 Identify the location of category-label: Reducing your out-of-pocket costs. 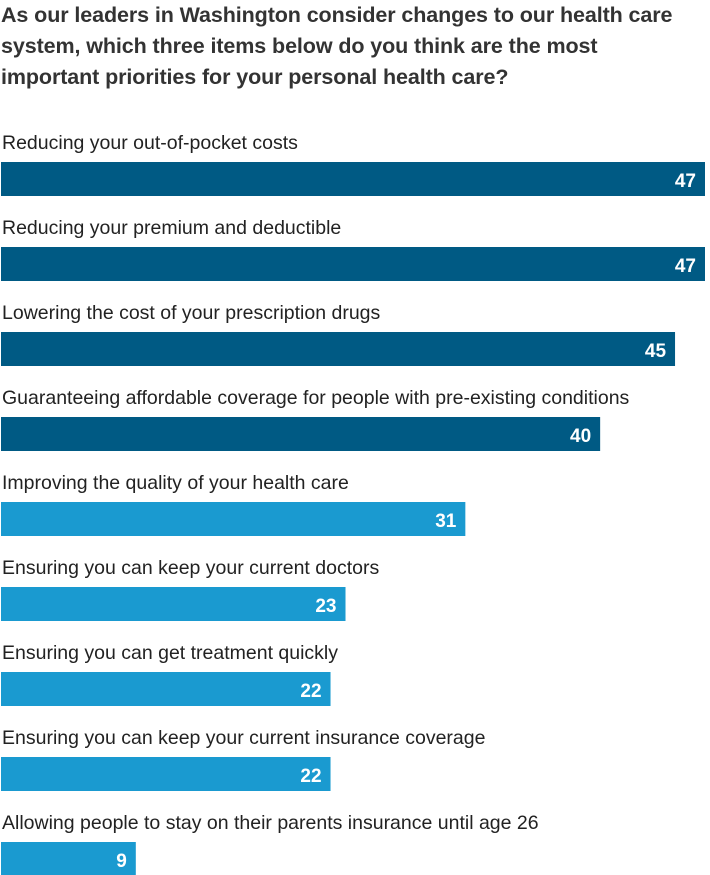
(150, 143).